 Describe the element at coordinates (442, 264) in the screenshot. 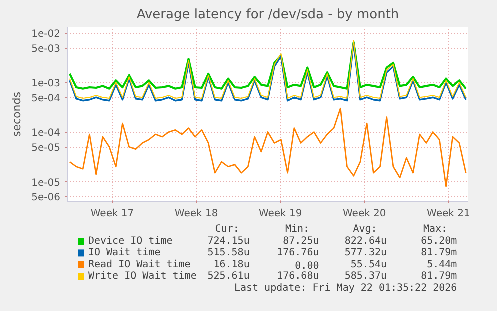

I see `text: 5.44m` at that location.